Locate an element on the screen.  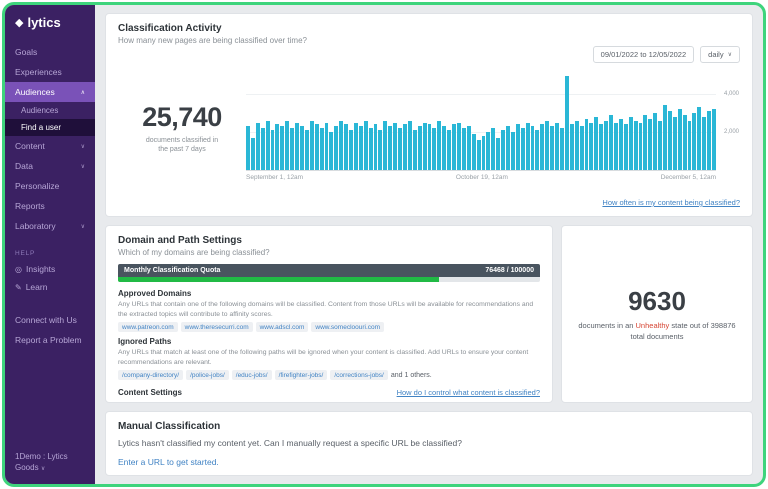
card-title: Manual Classification is located at coordinates (169, 426).